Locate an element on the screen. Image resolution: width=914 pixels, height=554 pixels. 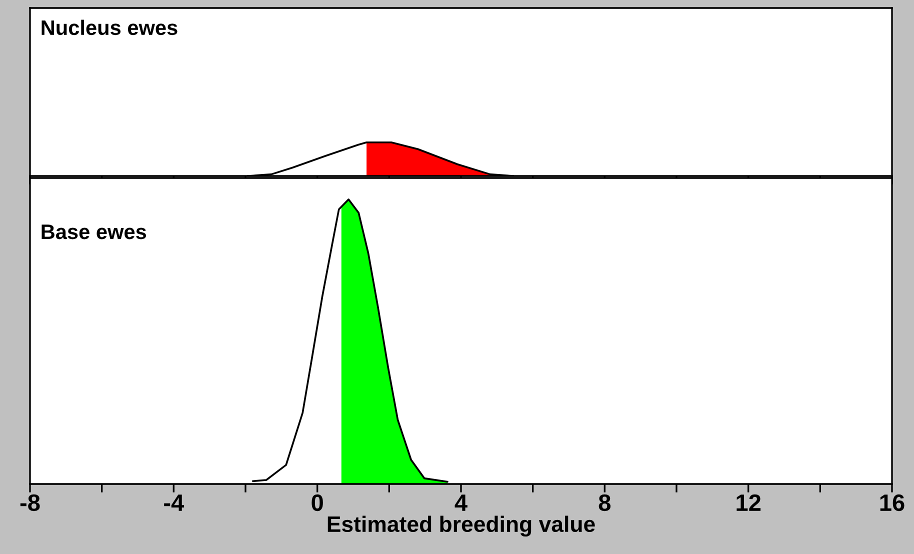
x-tick-label: 4 is located at coordinates (461, 502).